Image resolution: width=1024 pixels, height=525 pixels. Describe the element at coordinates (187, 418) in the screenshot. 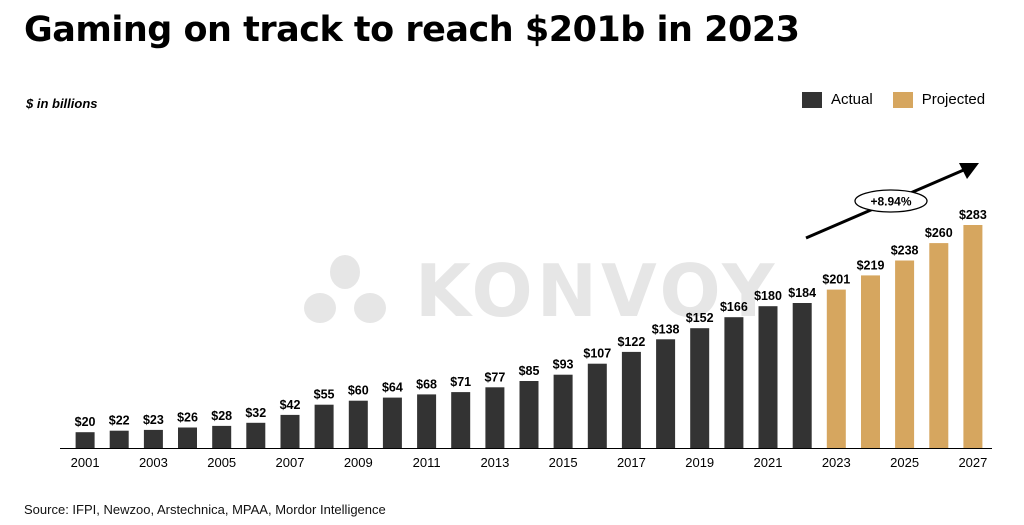

I see `data-label-2004: $26` at that location.